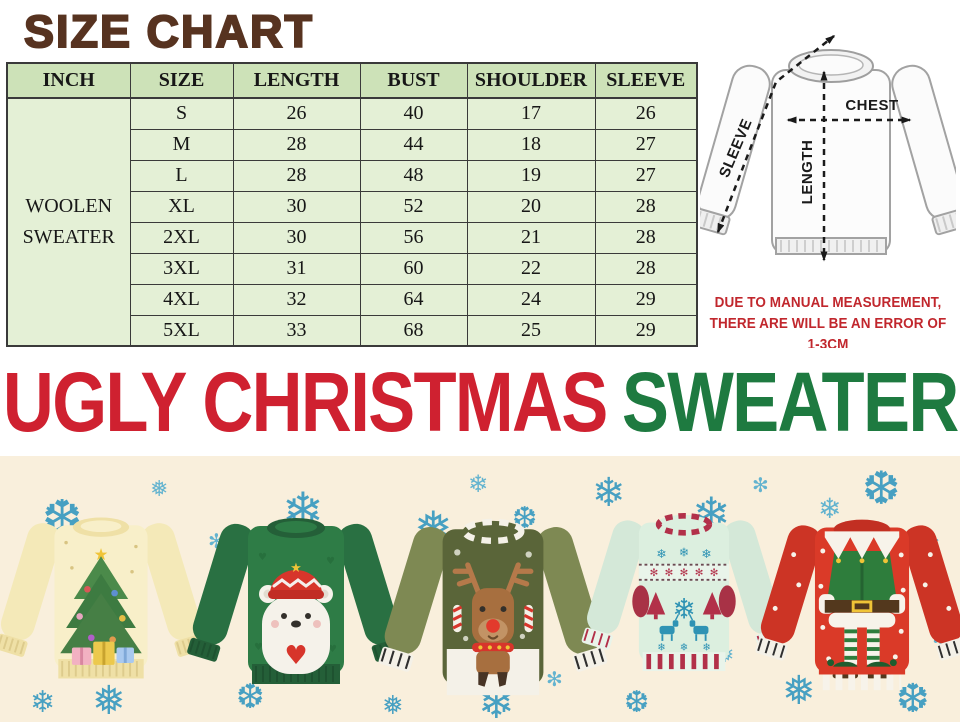  I want to click on disclaimer-line1: DUE TO MANUAL MEASUREMENT,, so click(828, 303).